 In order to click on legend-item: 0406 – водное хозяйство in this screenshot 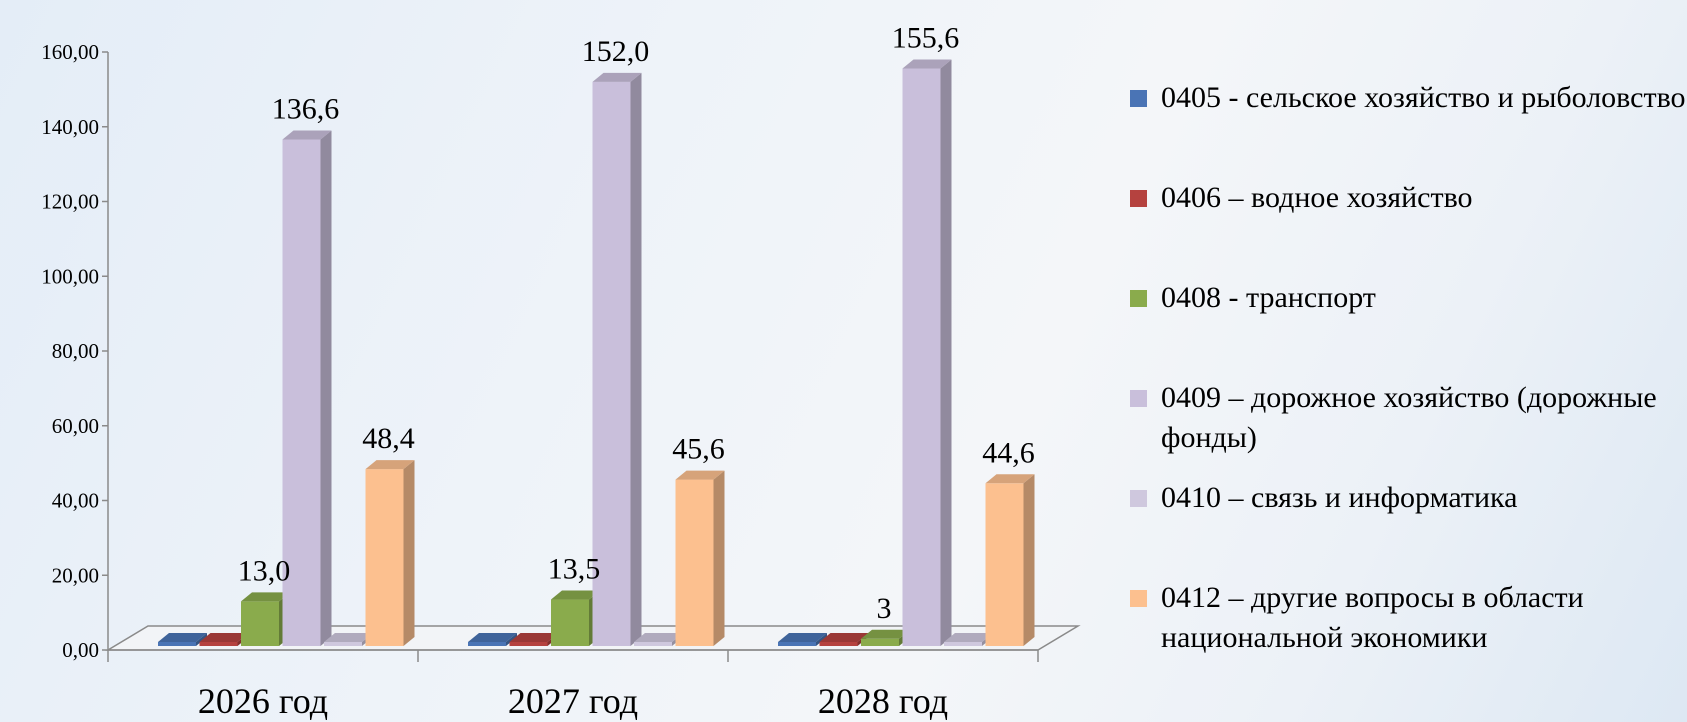, I will do `click(1408, 198)`.